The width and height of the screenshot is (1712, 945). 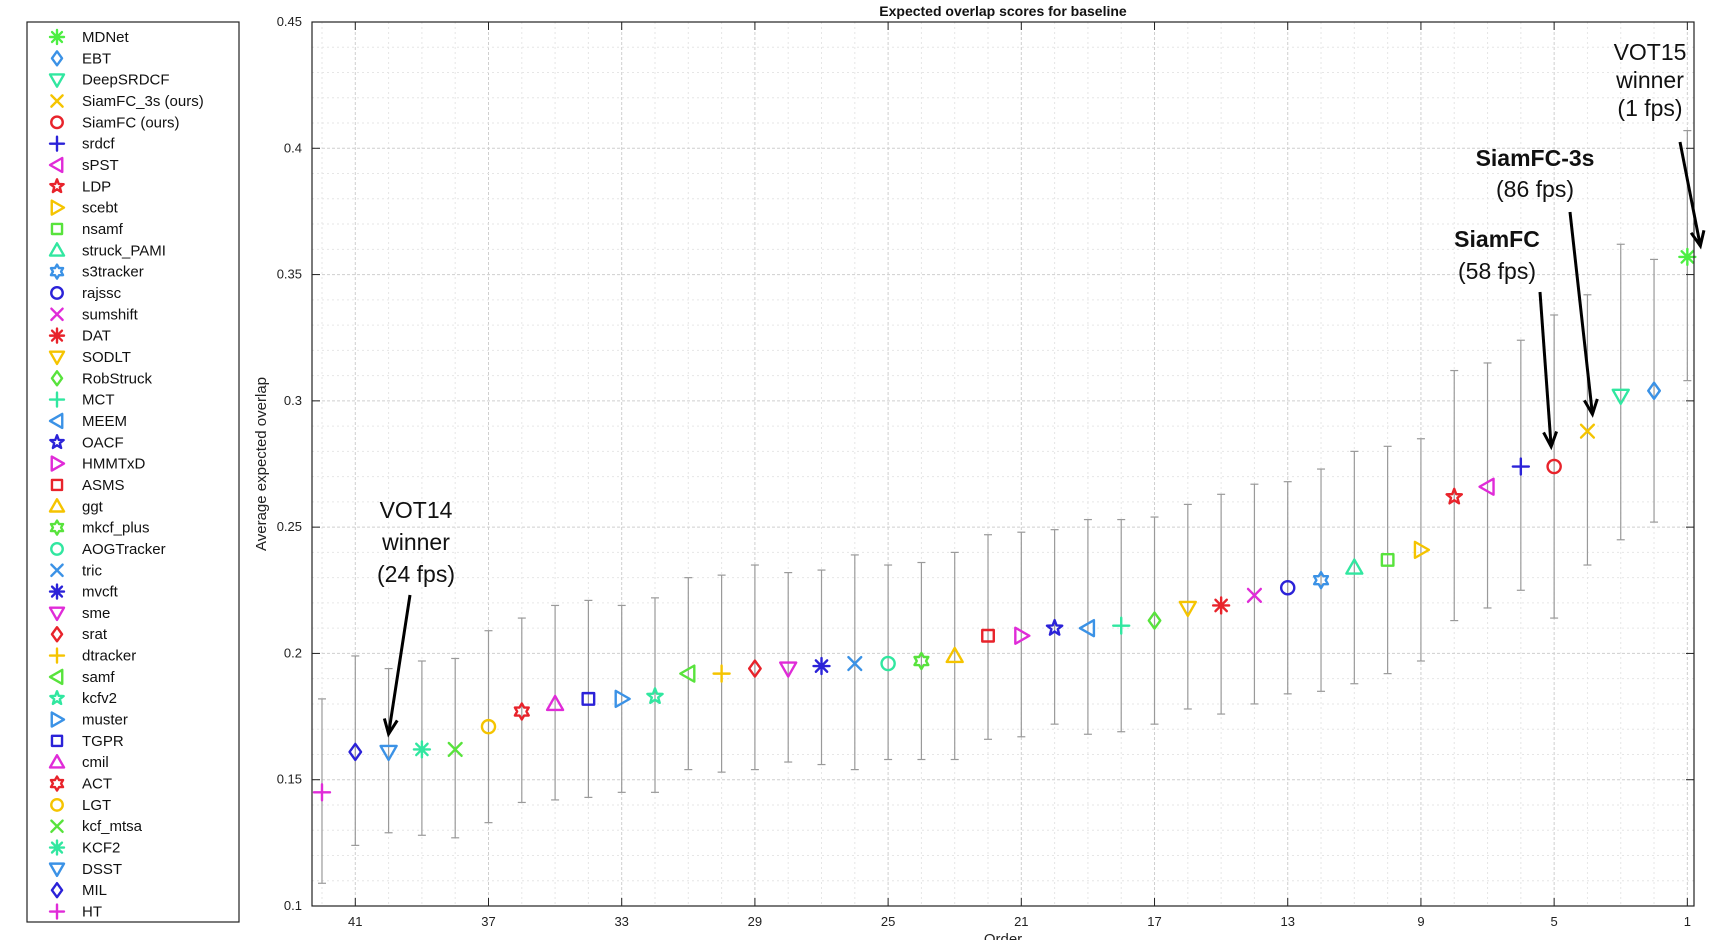 I want to click on legend-label: s3tracker, so click(x=113, y=272).